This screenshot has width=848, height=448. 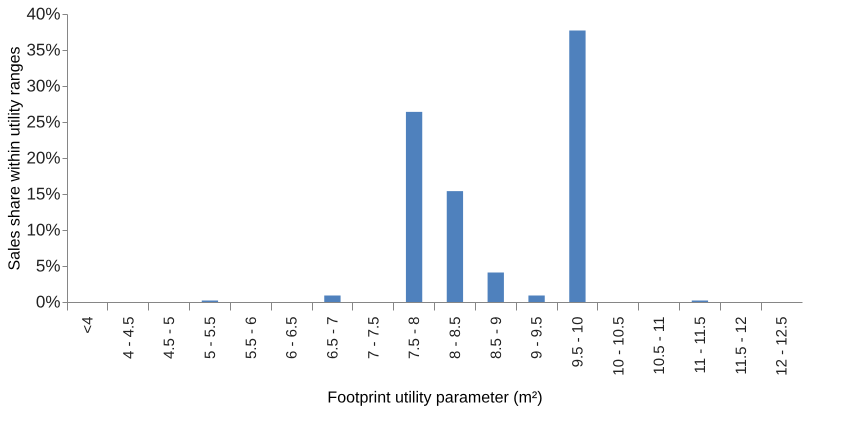 I want to click on y-tick-label: 40%, so click(x=43, y=14).